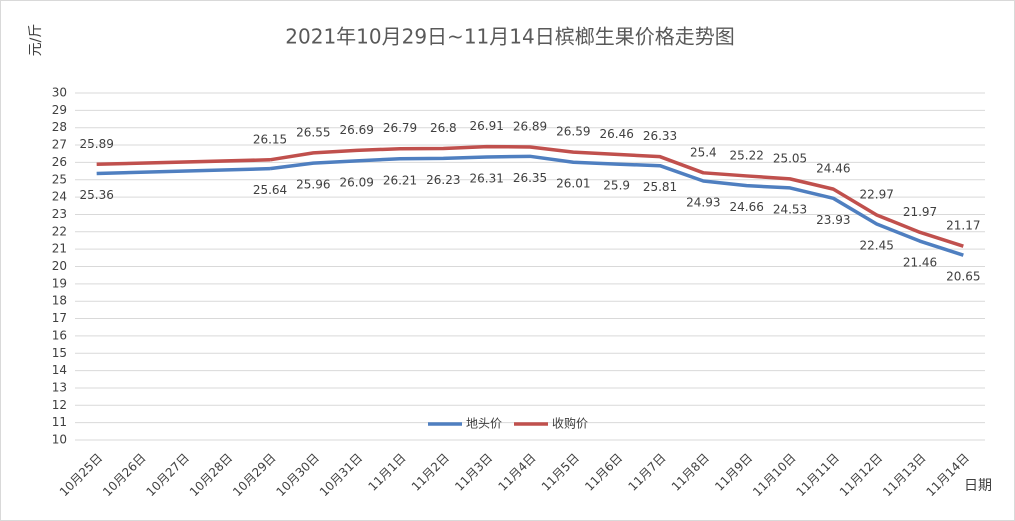 This screenshot has height=521, width=1015. What do you see at coordinates (703, 202) in the screenshot?
I see `data-label: 24.93` at bounding box center [703, 202].